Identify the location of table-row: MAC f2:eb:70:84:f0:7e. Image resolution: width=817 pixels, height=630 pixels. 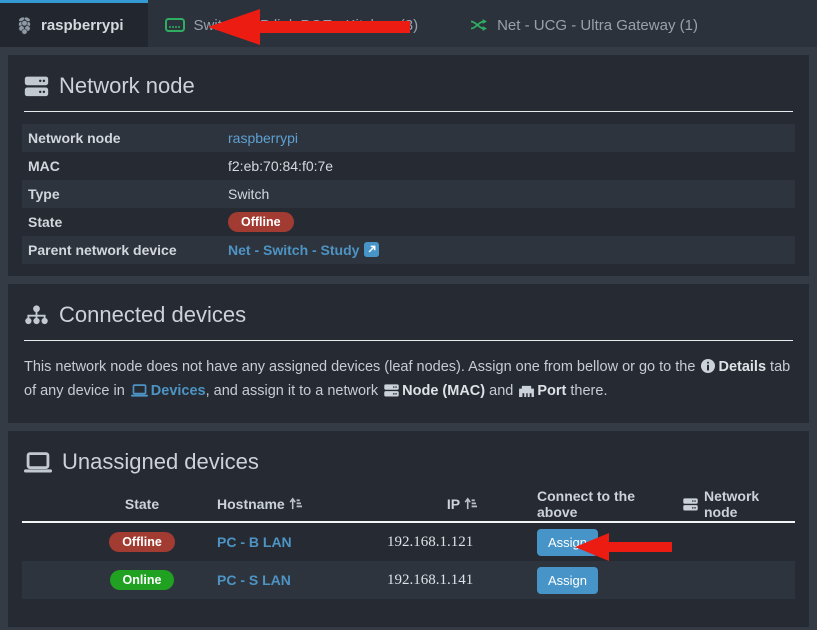
(408, 166).